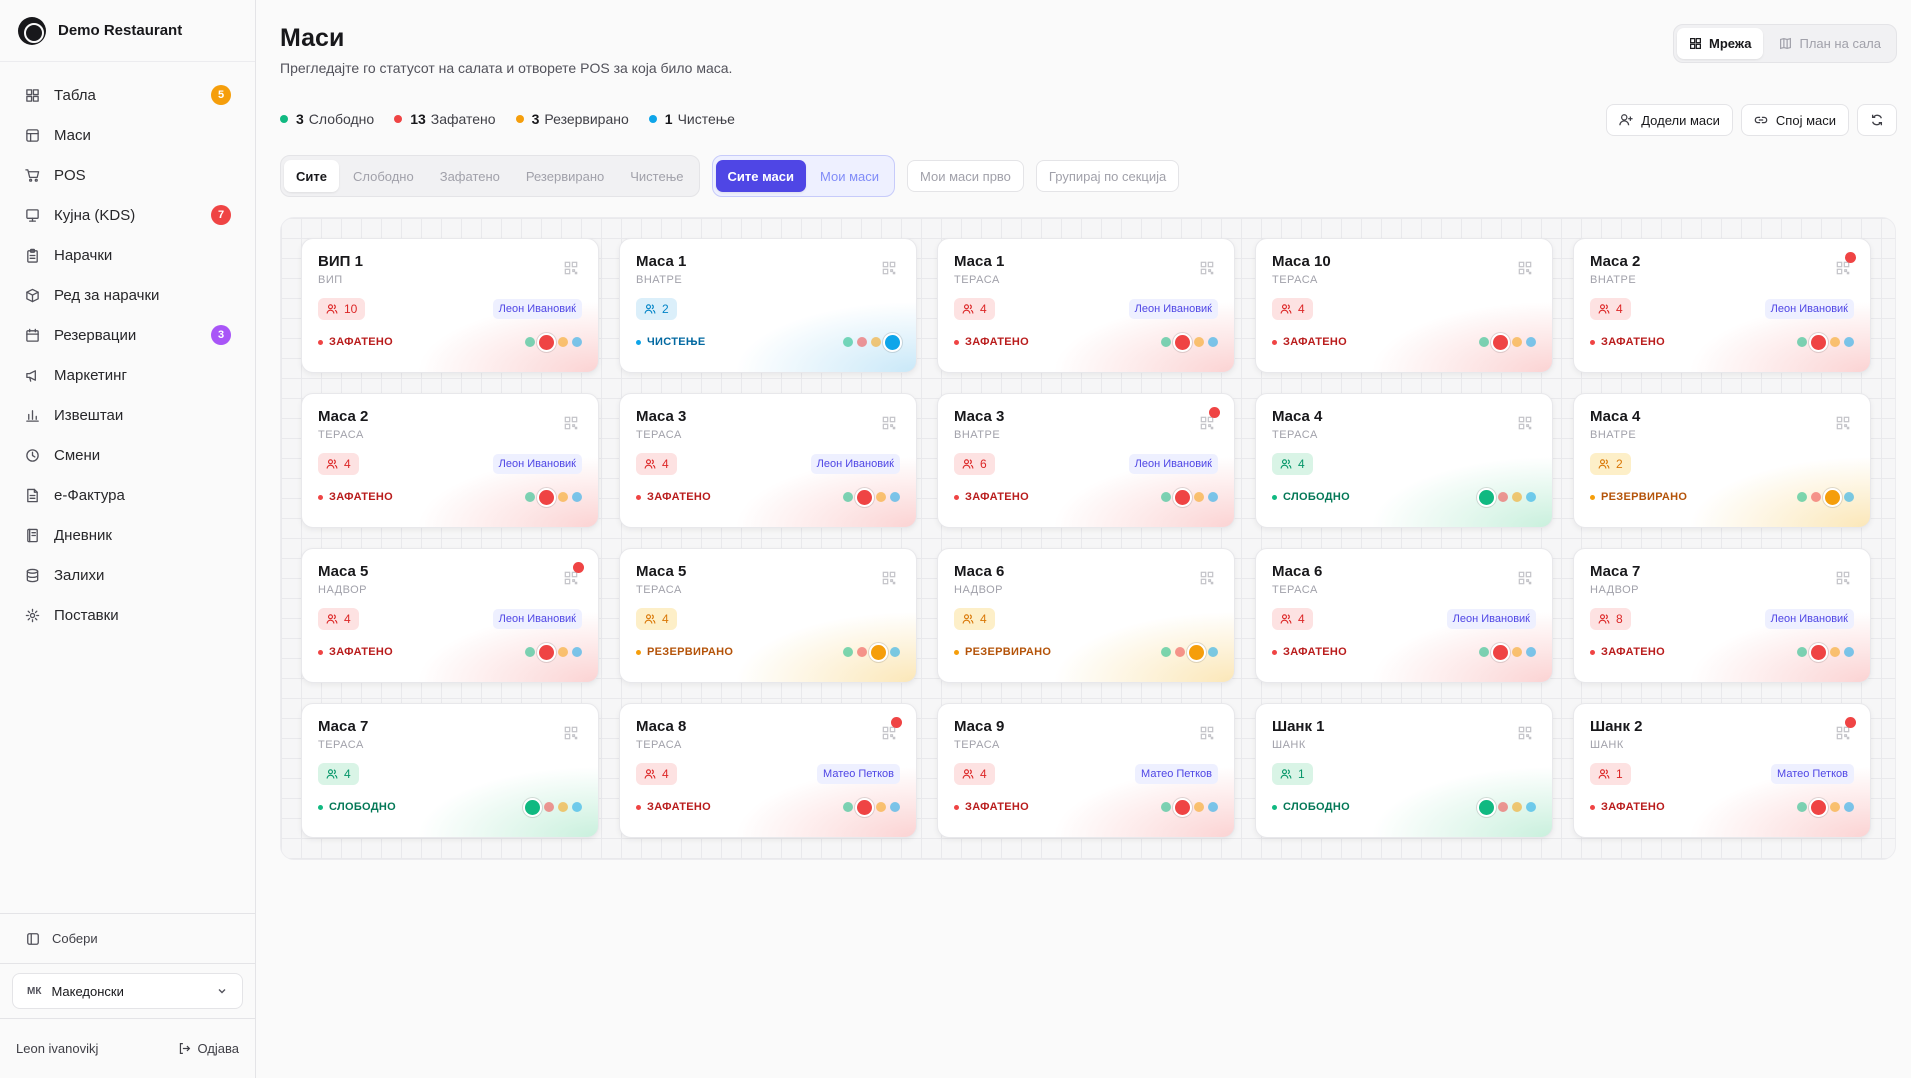 This screenshot has height=1078, width=1911. What do you see at coordinates (1669, 120) in the screenshot?
I see `assign-tables-button: Додели маси` at bounding box center [1669, 120].